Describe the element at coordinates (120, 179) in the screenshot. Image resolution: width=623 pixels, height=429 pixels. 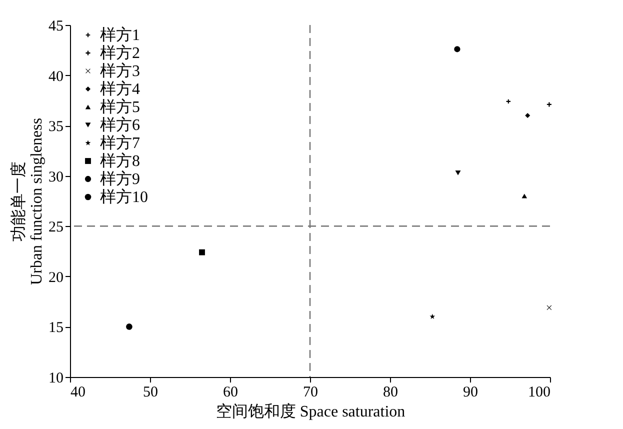
I see `legend-label: 样方9` at that location.